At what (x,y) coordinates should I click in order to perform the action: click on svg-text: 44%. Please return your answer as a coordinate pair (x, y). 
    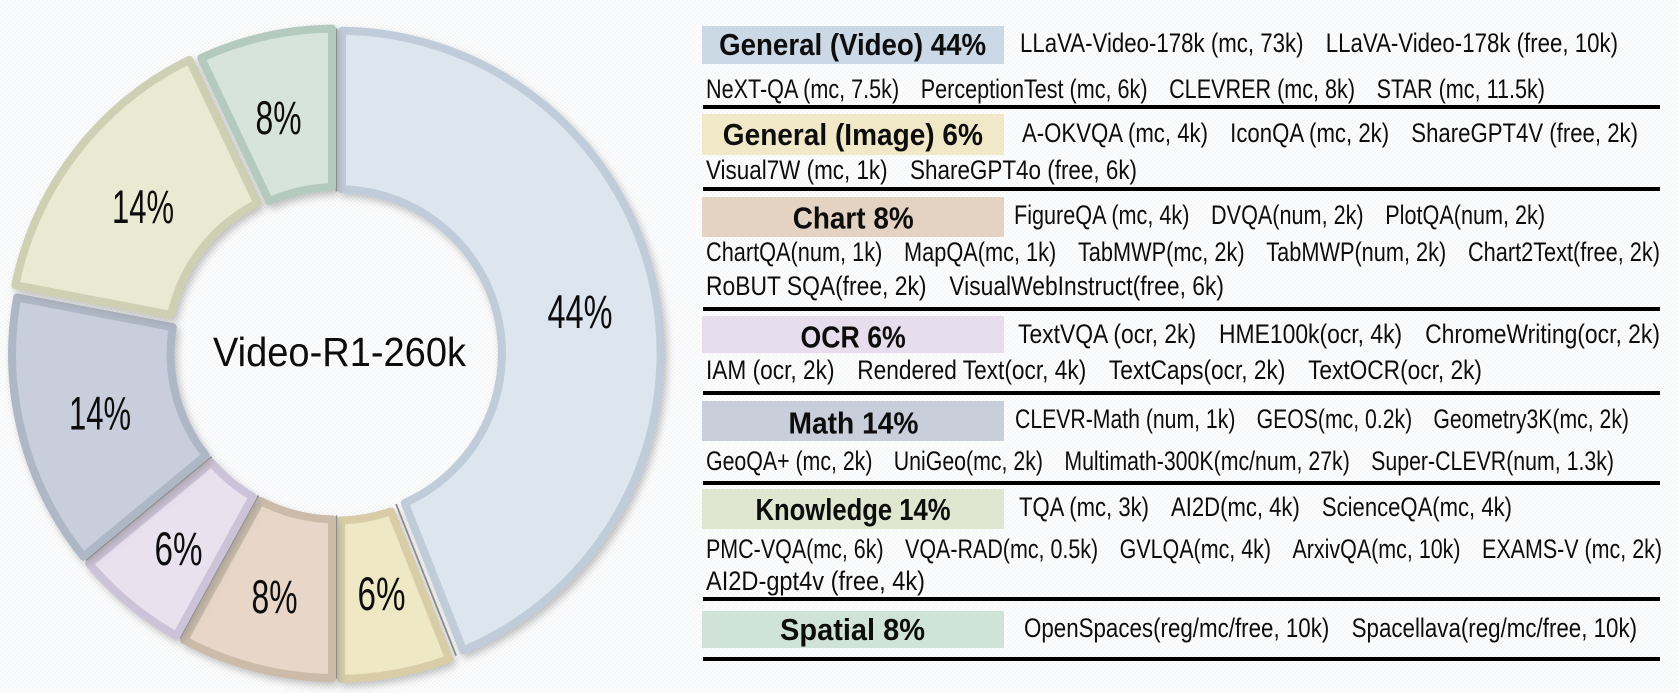
    Looking at the image, I should click on (580, 311).